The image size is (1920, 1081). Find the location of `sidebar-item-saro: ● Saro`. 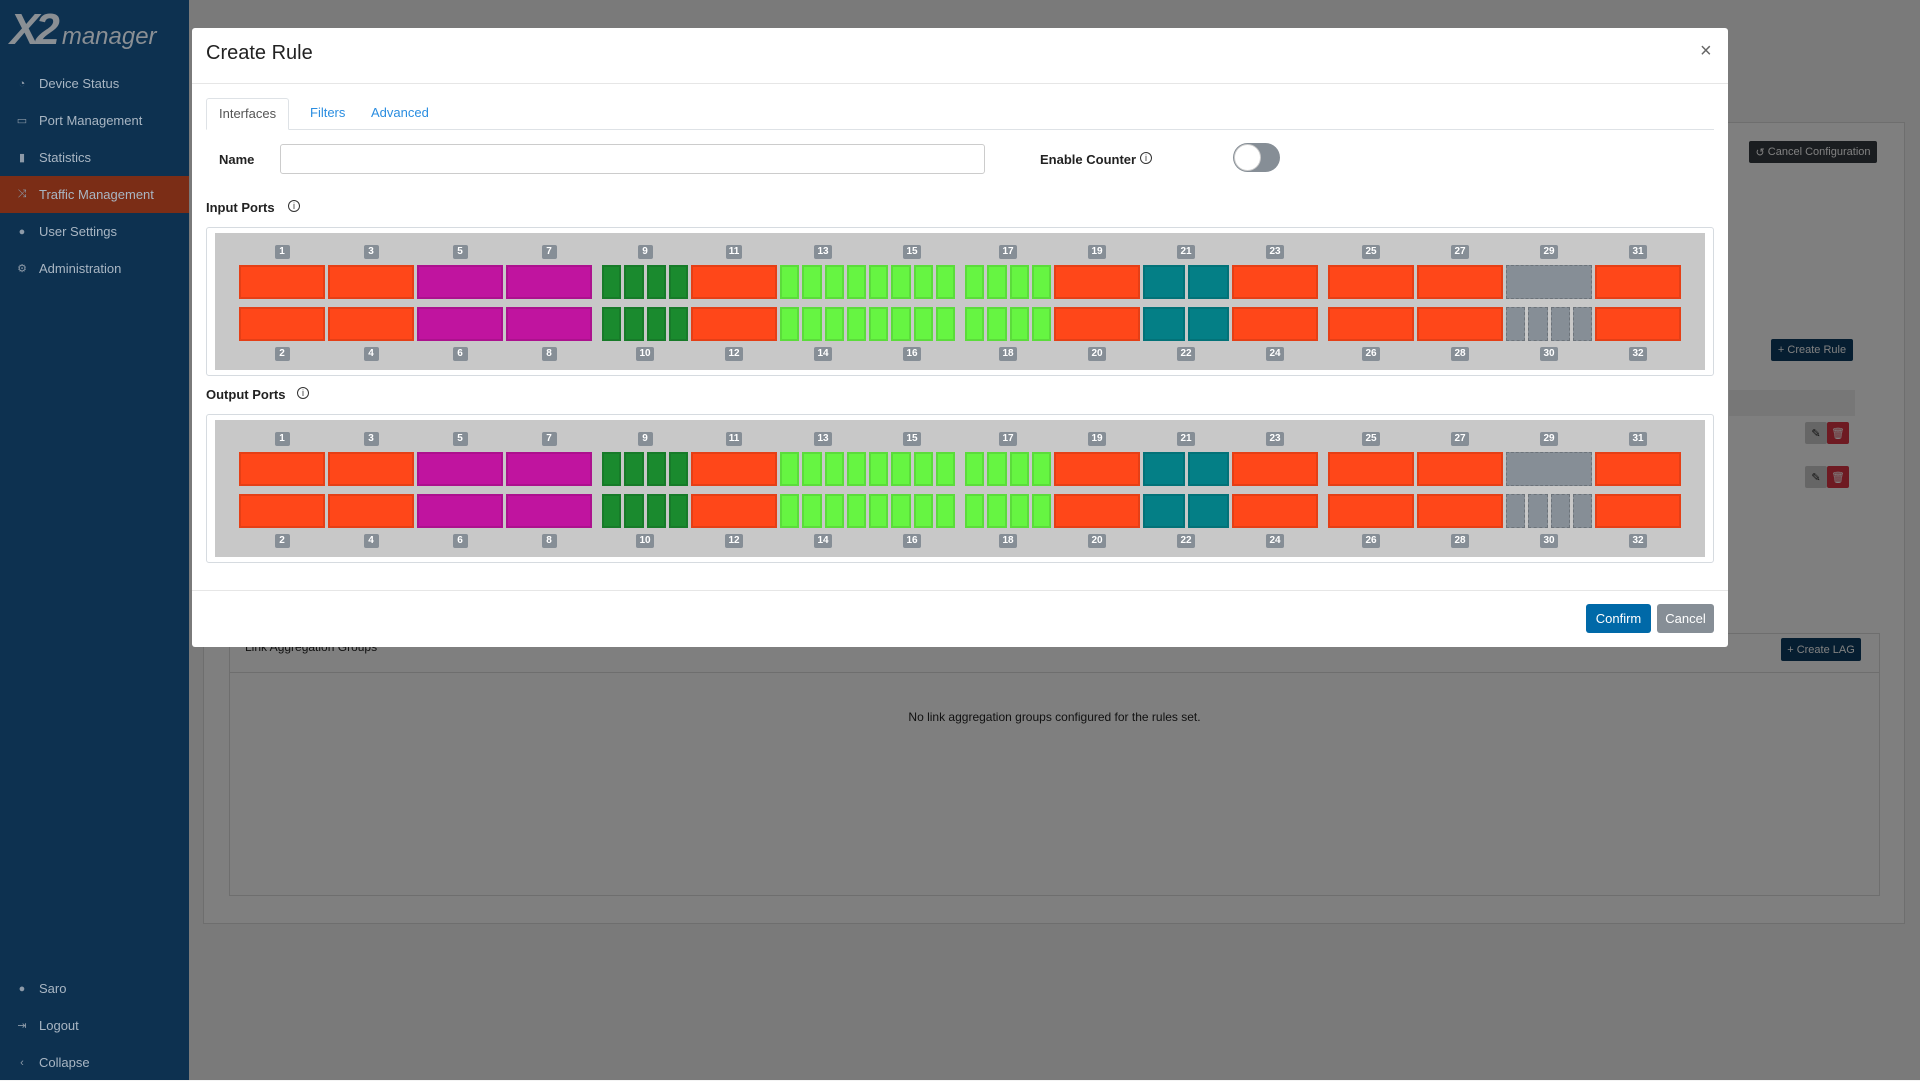

sidebar-item-saro: ● Saro is located at coordinates (94, 988).